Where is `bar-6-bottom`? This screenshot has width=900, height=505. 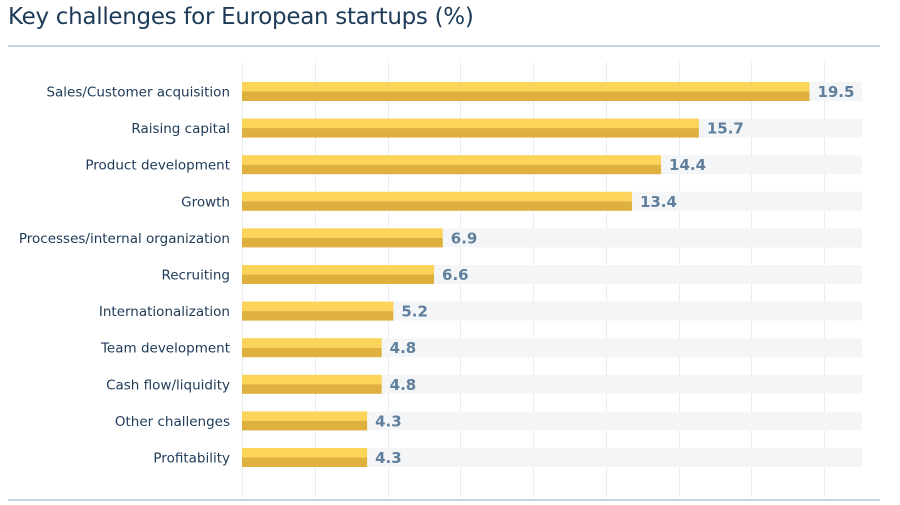 bar-6-bottom is located at coordinates (318, 316).